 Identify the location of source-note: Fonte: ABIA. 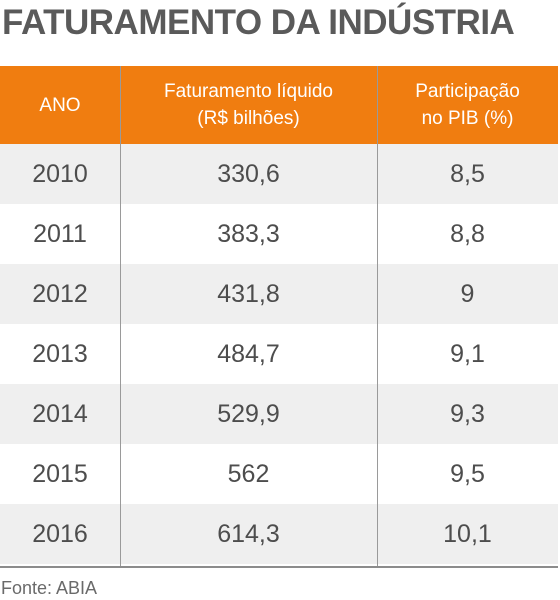
(49, 588).